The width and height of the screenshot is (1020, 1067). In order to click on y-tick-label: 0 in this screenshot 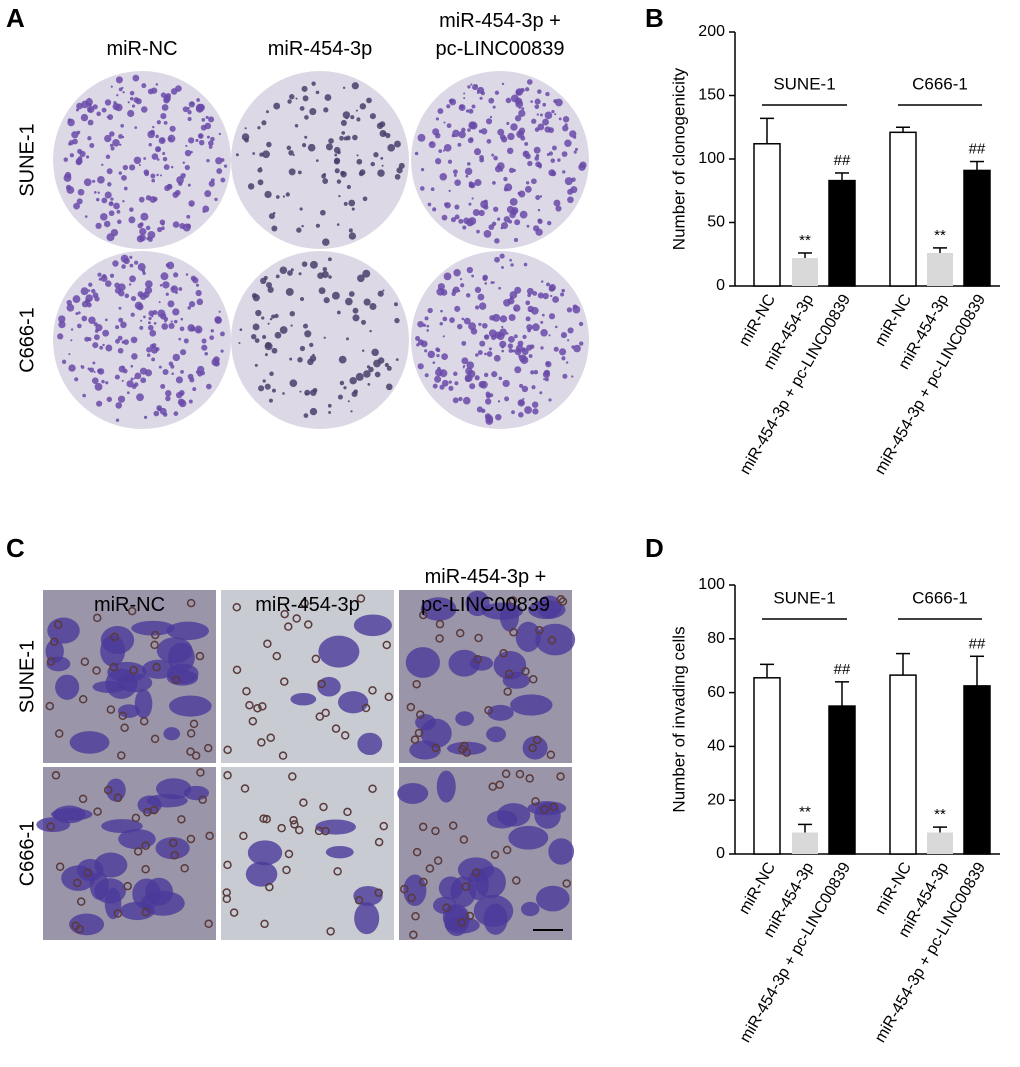, I will do `click(720, 853)`.